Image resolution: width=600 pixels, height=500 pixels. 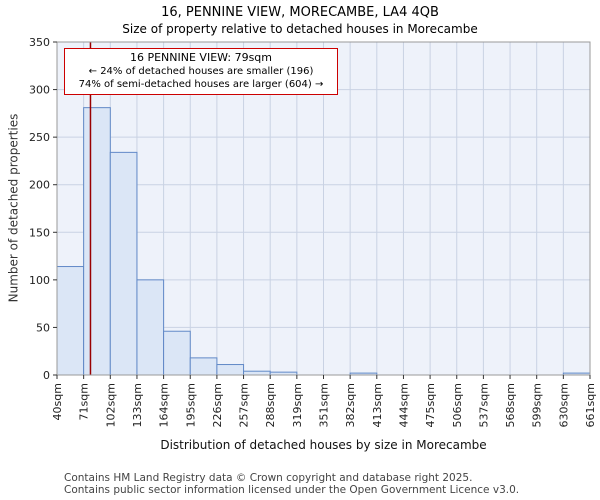 What do you see at coordinates (430, 405) in the screenshot?
I see `x-tick-label: 475sqm` at bounding box center [430, 405].